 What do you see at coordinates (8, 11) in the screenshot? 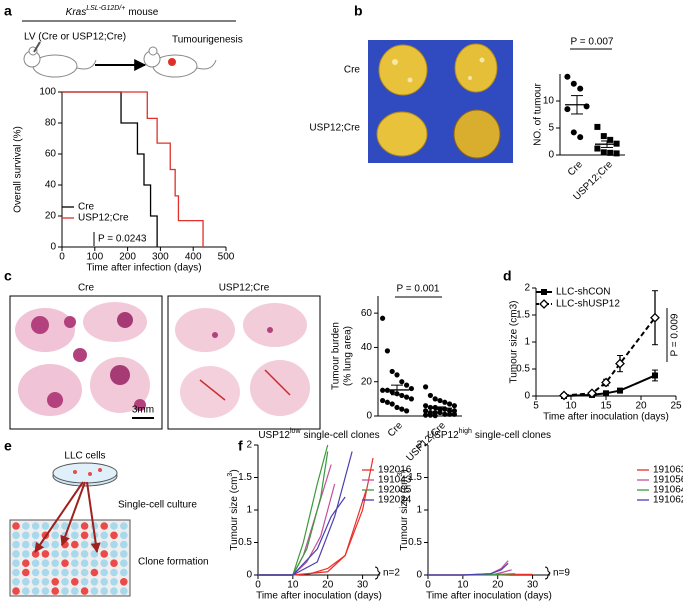
I see `panel-label: a` at bounding box center [8, 11].